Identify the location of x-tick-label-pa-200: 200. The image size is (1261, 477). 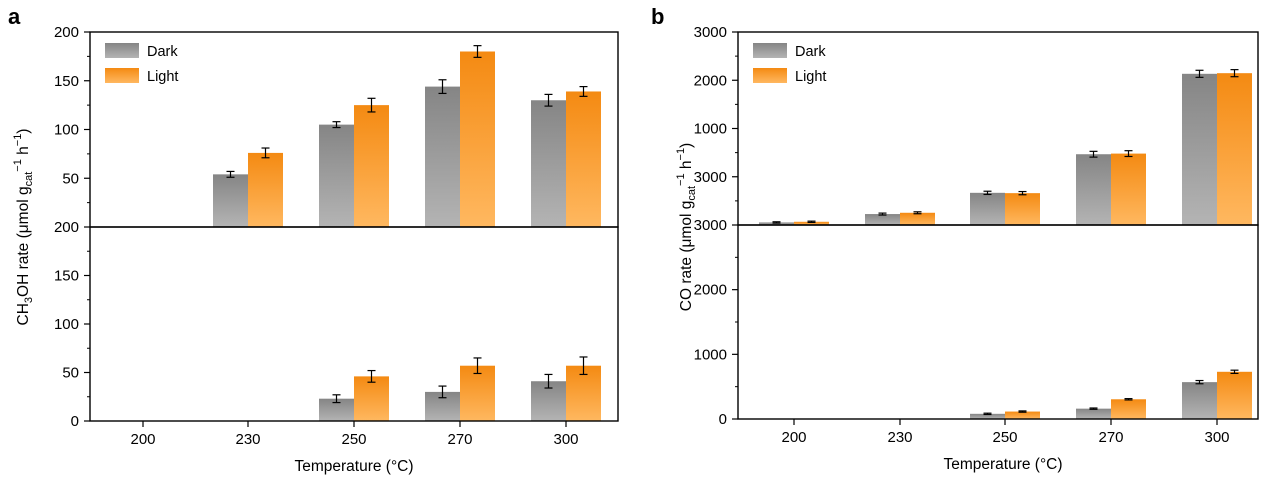
(142, 439).